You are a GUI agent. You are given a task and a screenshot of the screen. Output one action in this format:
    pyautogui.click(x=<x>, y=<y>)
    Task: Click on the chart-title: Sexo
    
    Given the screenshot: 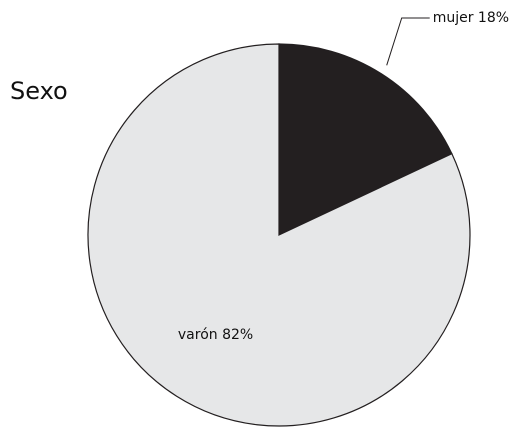 What is the action you would take?
    pyautogui.click(x=39, y=91)
    